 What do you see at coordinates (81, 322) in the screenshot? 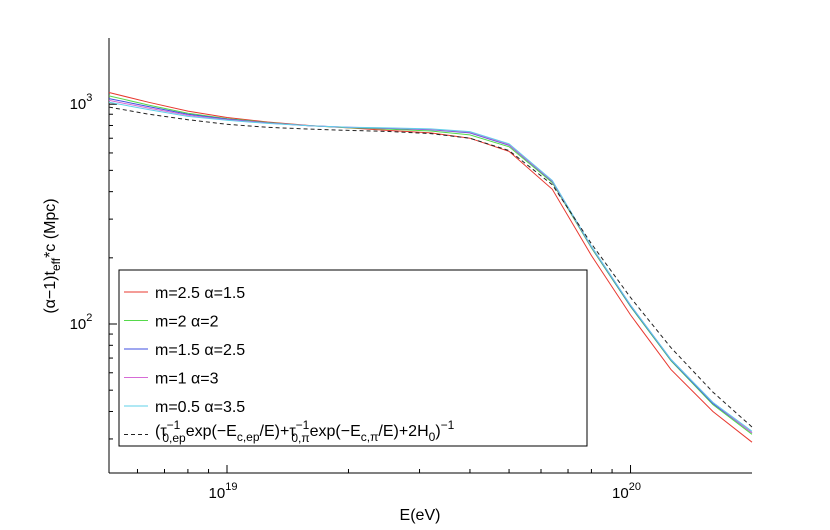
I see `y-tick-label: 10²` at bounding box center [81, 322].